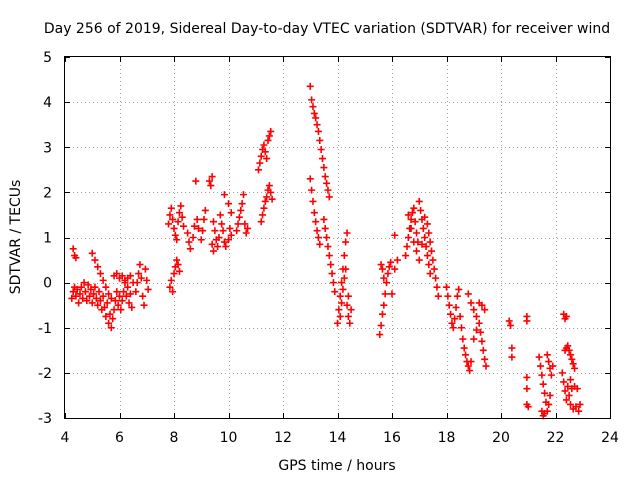 This screenshot has width=640, height=480. I want to click on y-tick-label: -1, so click(45, 329).